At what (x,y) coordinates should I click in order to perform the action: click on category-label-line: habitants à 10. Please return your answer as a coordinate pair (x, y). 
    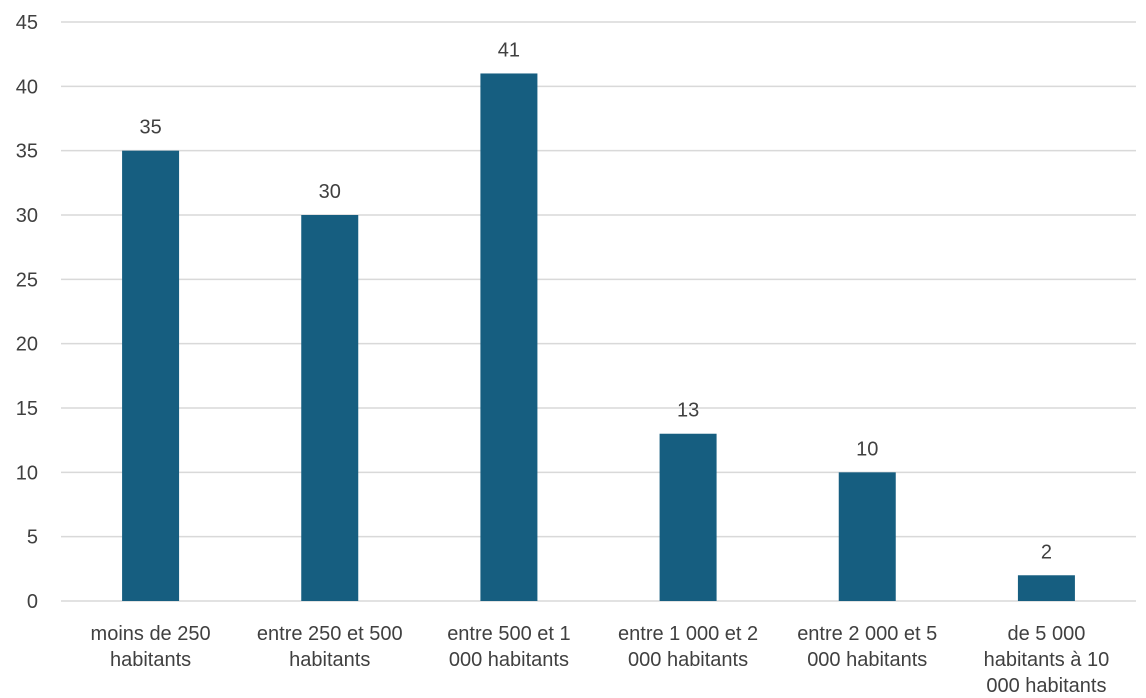
    Looking at the image, I should click on (1047, 660).